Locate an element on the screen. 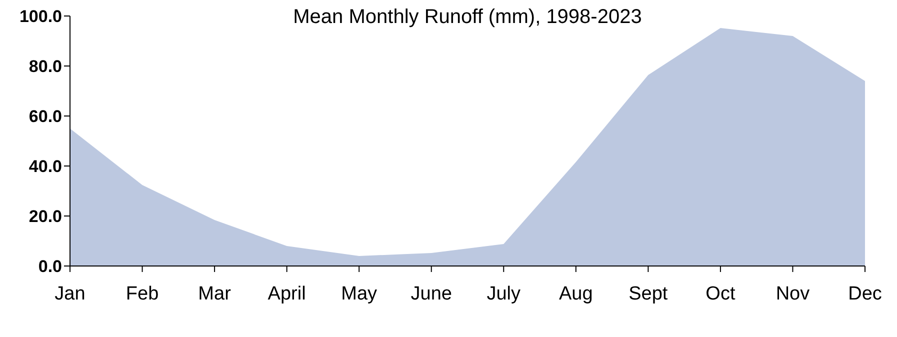  x-tick-label: Feb is located at coordinates (142, 293).